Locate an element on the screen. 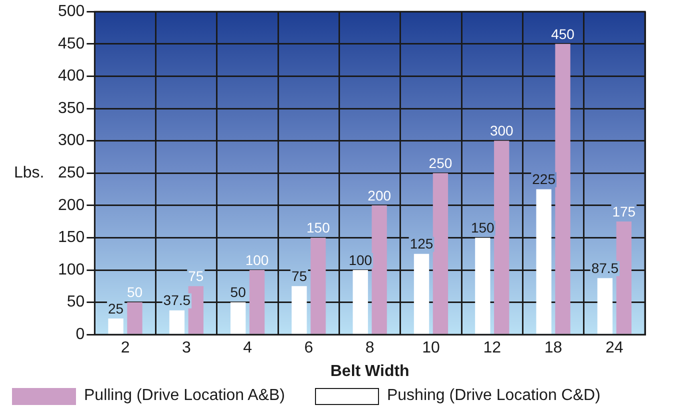  data-label: 300 is located at coordinates (502, 130).